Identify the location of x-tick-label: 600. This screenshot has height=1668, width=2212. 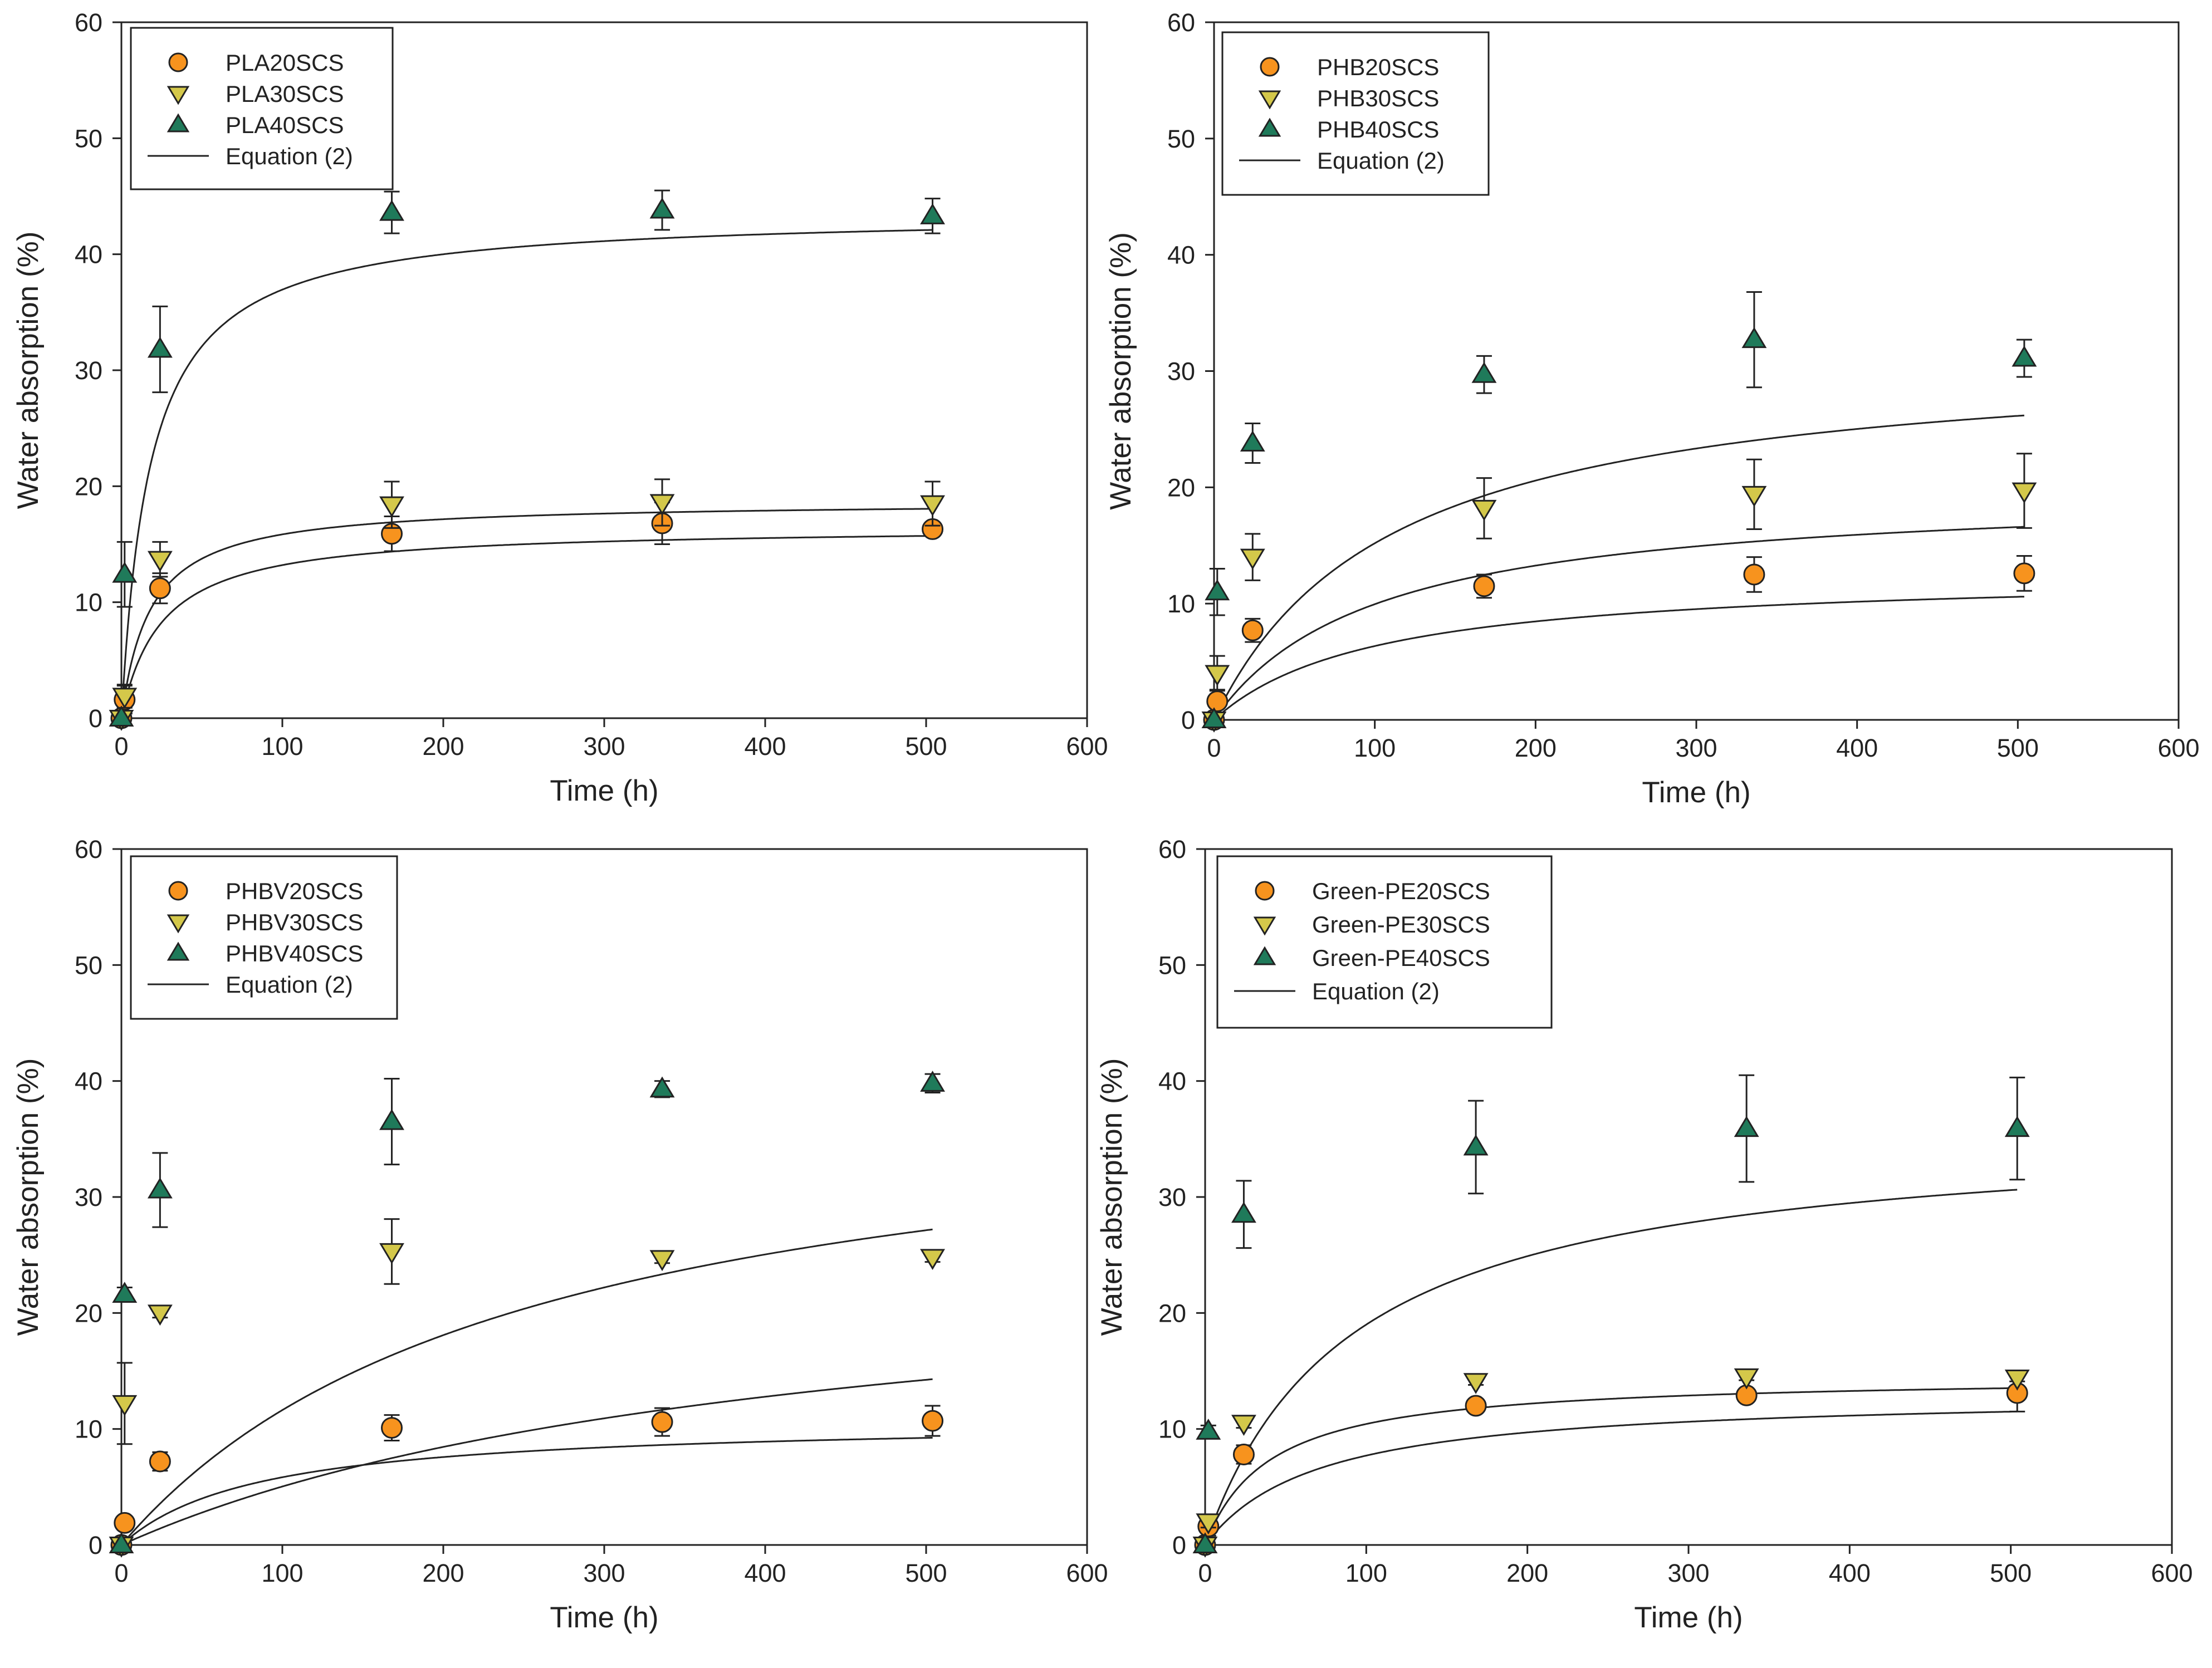
(1087, 1573).